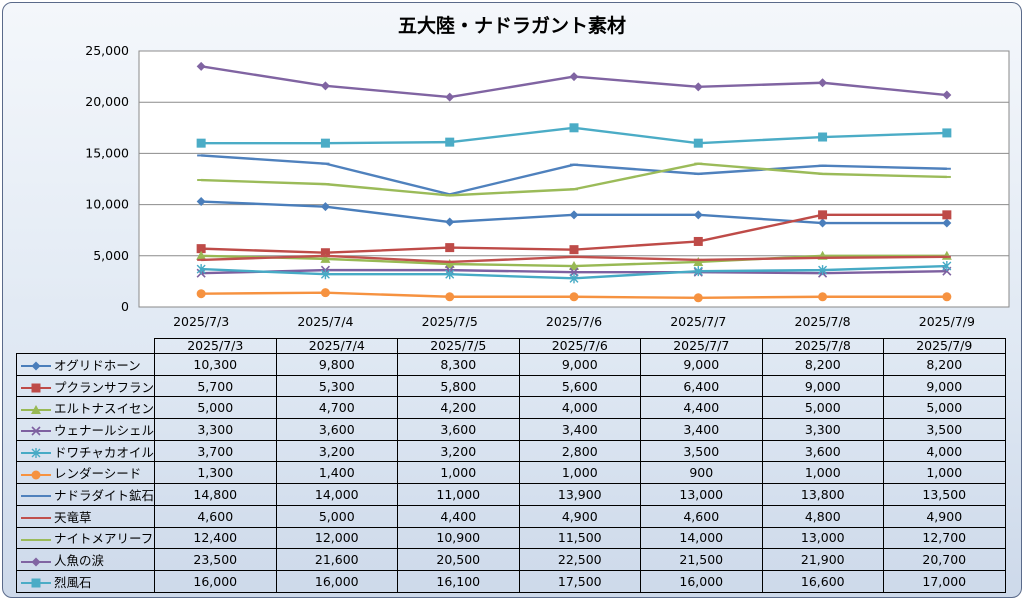 The image size is (1024, 600). Describe the element at coordinates (107, 50) in the screenshot. I see `y-tick-label: 25,000` at that location.